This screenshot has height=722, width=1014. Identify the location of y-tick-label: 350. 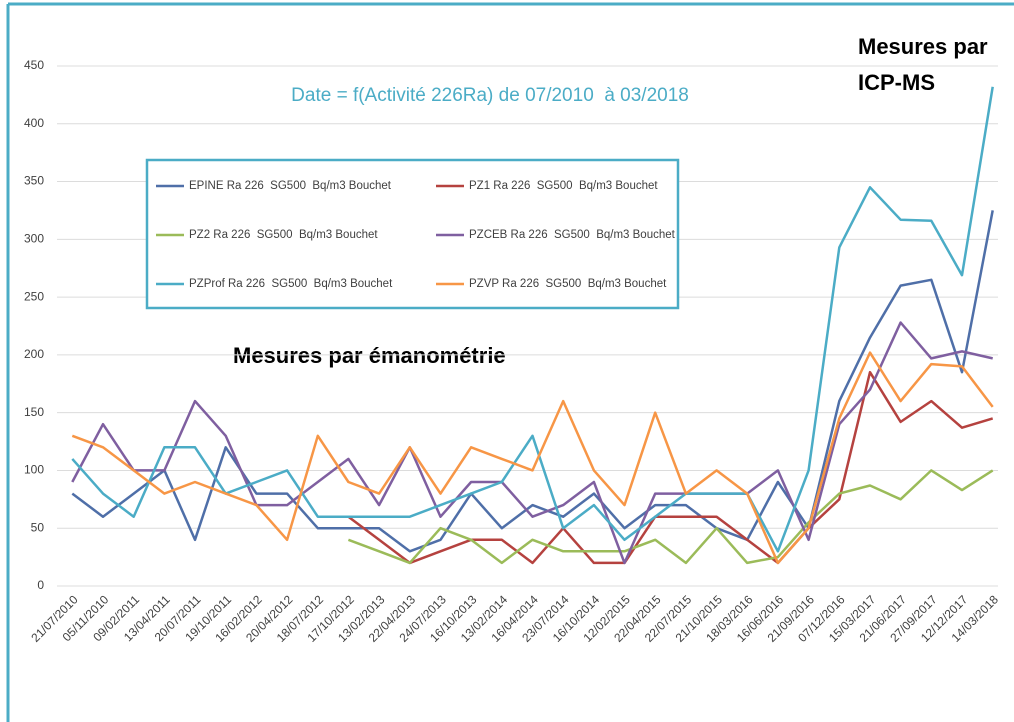
(34, 181).